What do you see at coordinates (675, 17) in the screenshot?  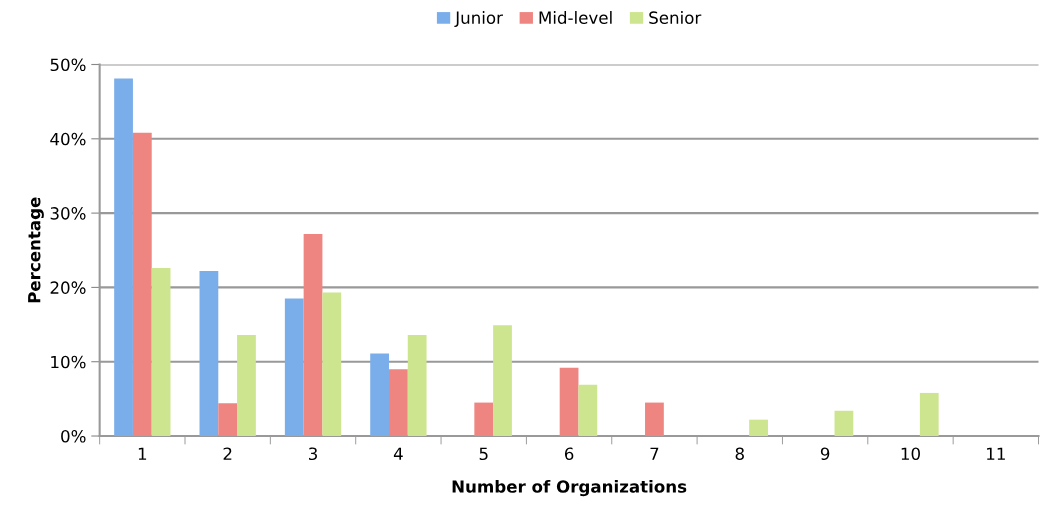 I see `legend-label: Senior` at bounding box center [675, 17].